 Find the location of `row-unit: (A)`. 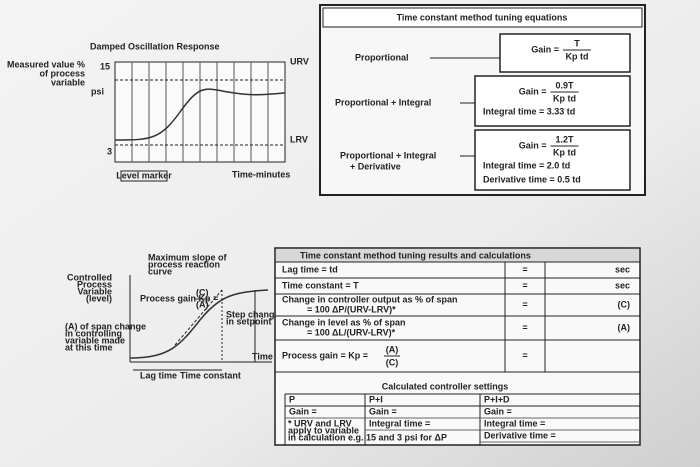

row-unit: (A) is located at coordinates (624, 327).